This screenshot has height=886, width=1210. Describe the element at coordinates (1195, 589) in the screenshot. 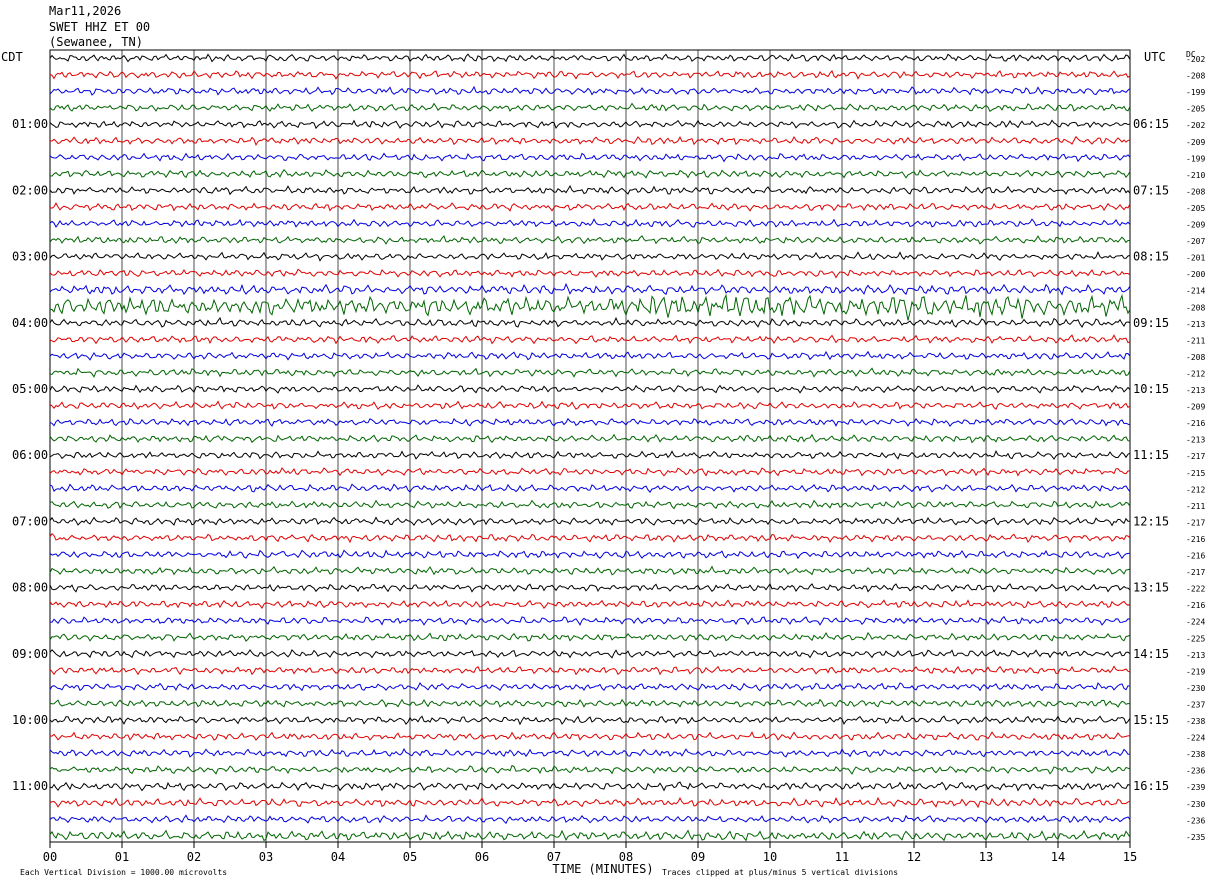

I see `dc-offset-label: -222` at that location.